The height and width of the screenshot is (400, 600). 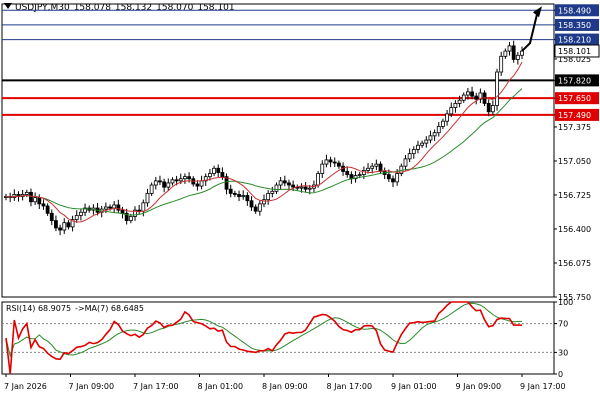 I want to click on x-tick-label: 7 Jan 2026, so click(x=25, y=386).